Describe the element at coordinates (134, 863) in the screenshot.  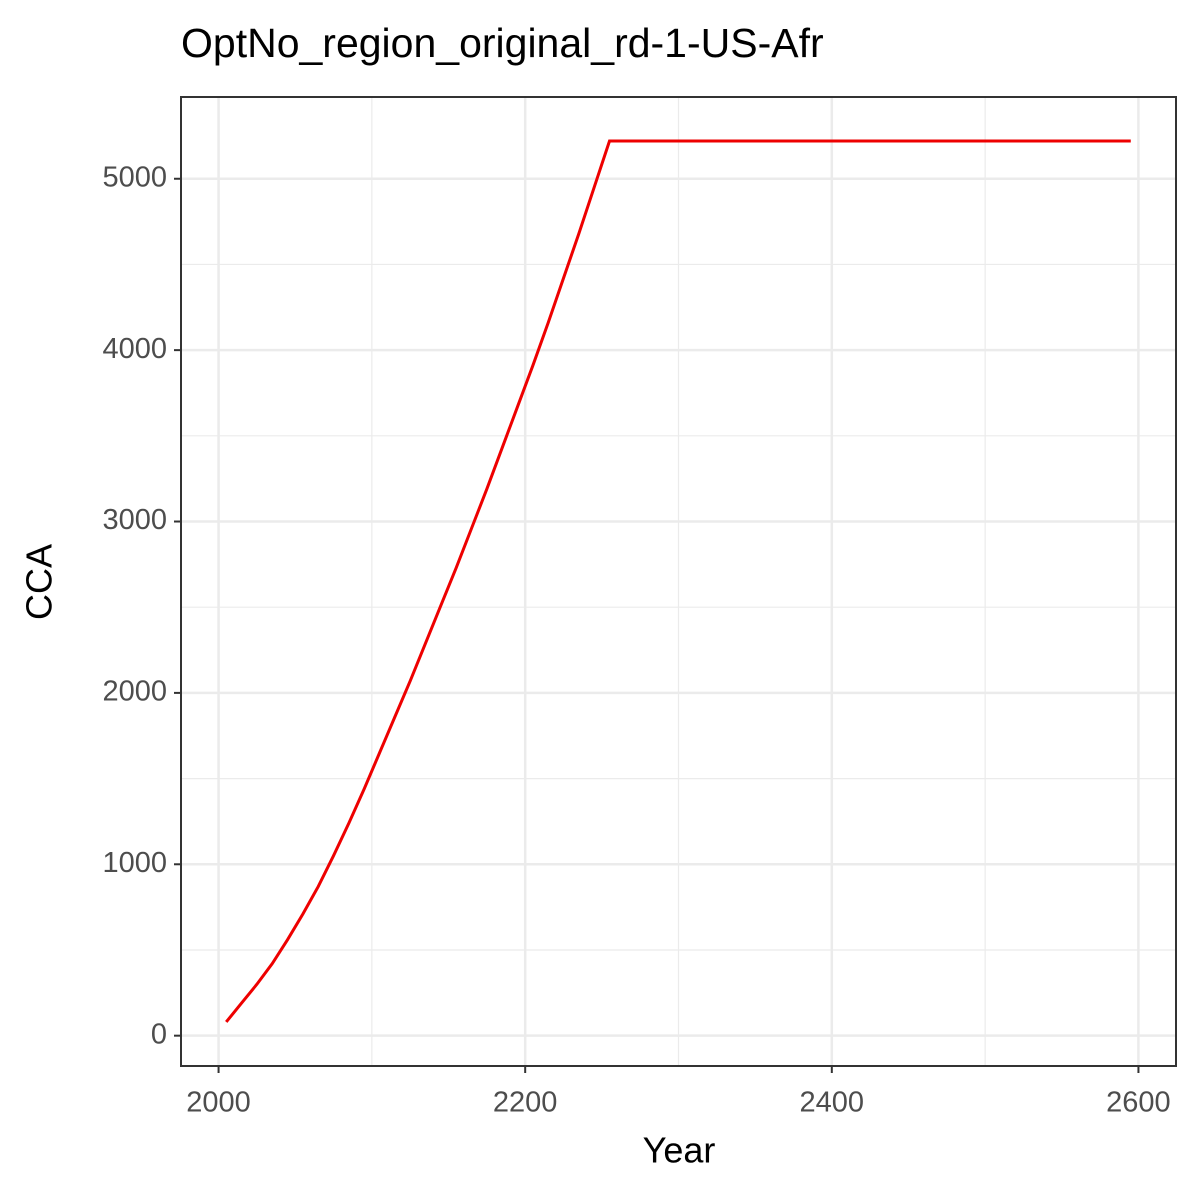
I see `y-tick-label: 1000` at that location.